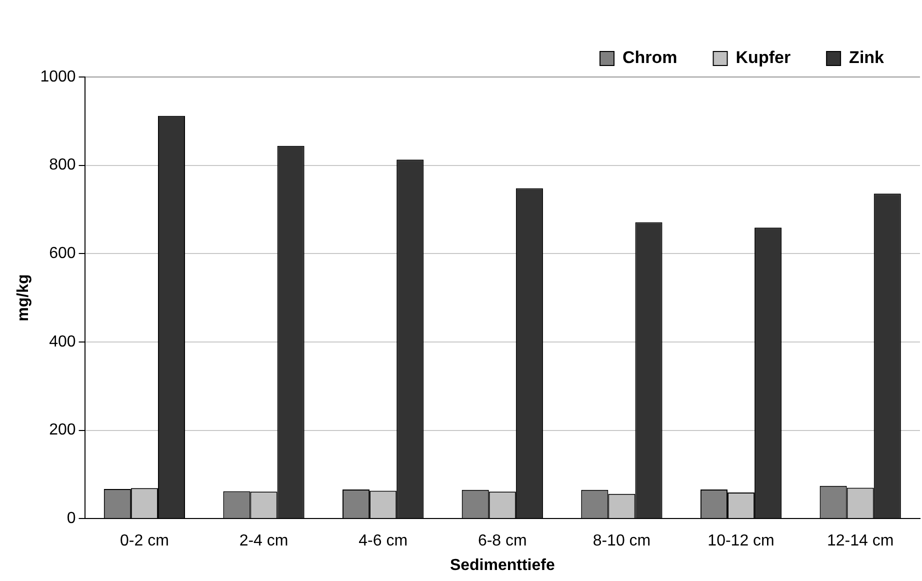 The width and height of the screenshot is (922, 581). What do you see at coordinates (763, 58) in the screenshot?
I see `legend-label: Kupfer` at bounding box center [763, 58].